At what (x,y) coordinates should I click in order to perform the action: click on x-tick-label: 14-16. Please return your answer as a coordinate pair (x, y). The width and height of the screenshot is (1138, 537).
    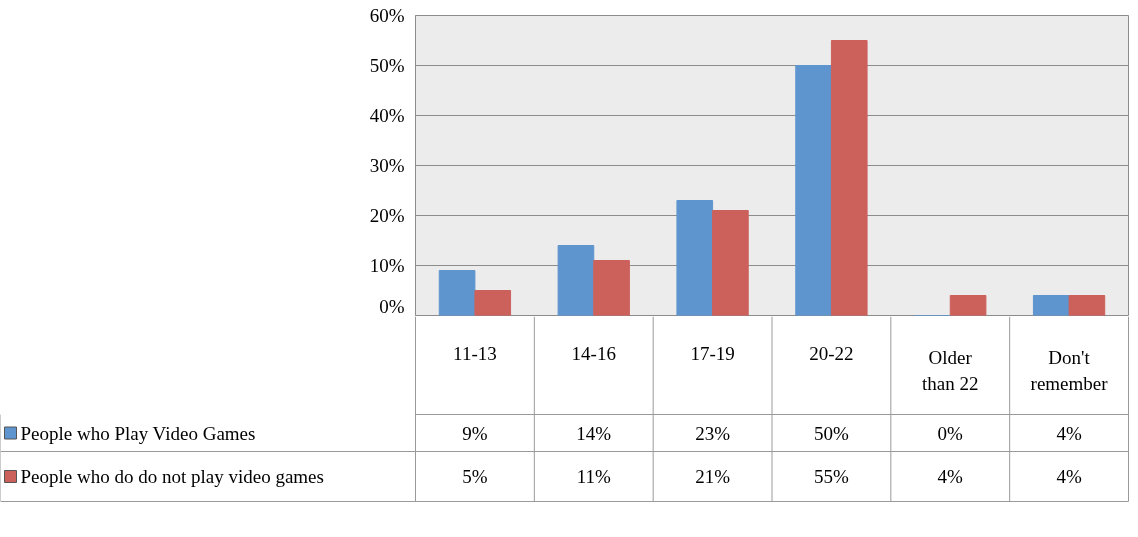
    Looking at the image, I should click on (593, 353).